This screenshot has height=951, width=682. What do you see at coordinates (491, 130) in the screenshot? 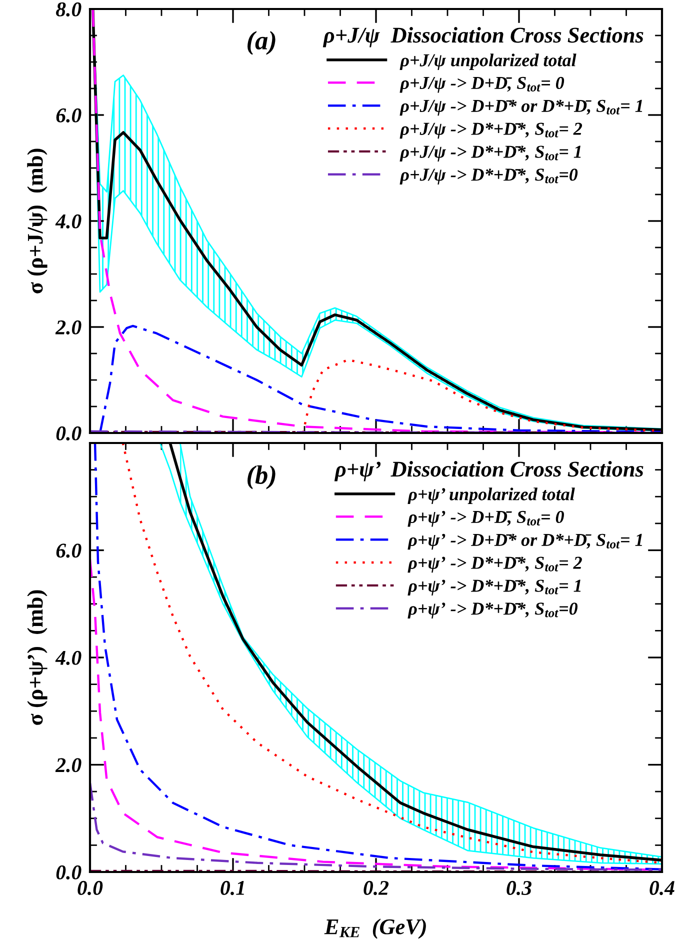
I see `legend-label: ρ+J/ψ -> D*+D̄*, S$_{tot}$= 2` at bounding box center [491, 130].